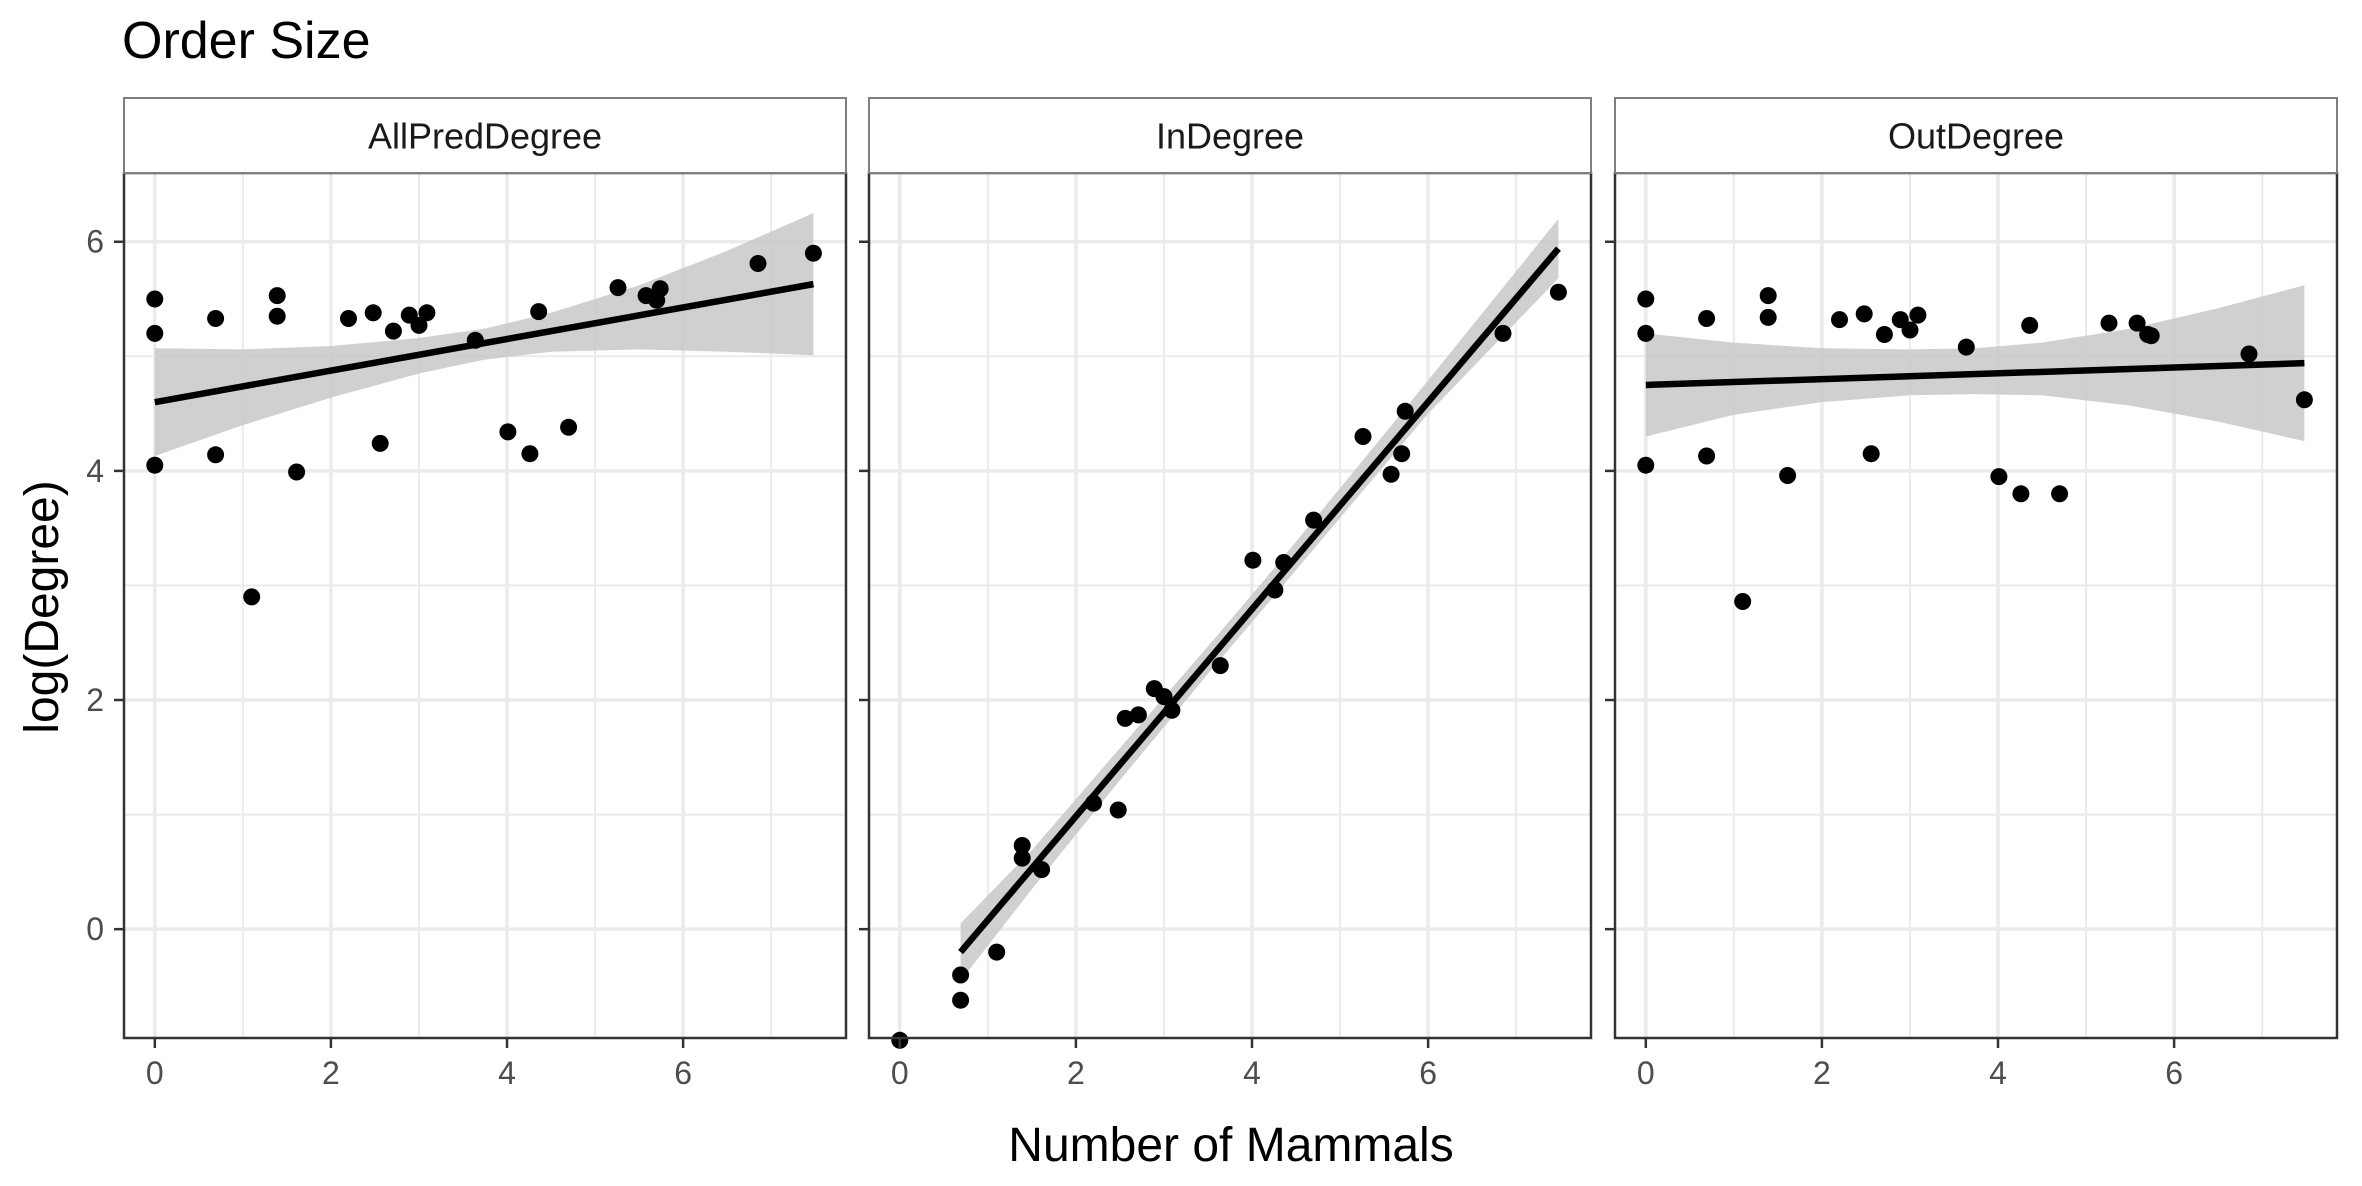 The image size is (2362, 1186). I want to click on x-axis-label: Number of Mammals, so click(1230, 1145).